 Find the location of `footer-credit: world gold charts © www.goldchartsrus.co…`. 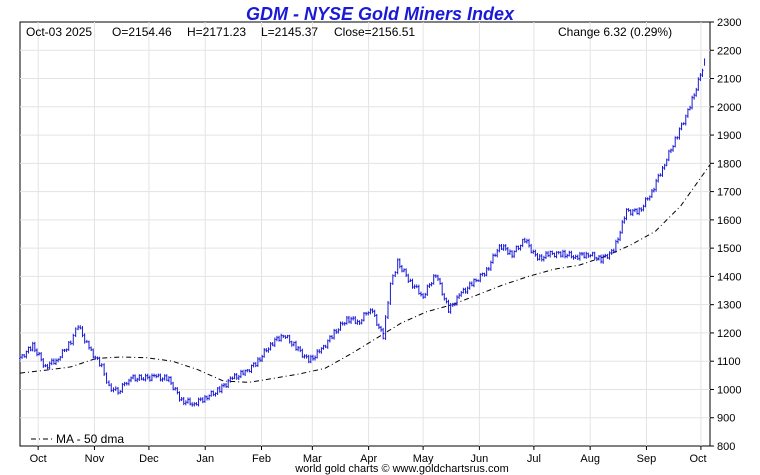

footer-credit: world gold charts © www.goldchartsrus.co… is located at coordinates (401, 469).